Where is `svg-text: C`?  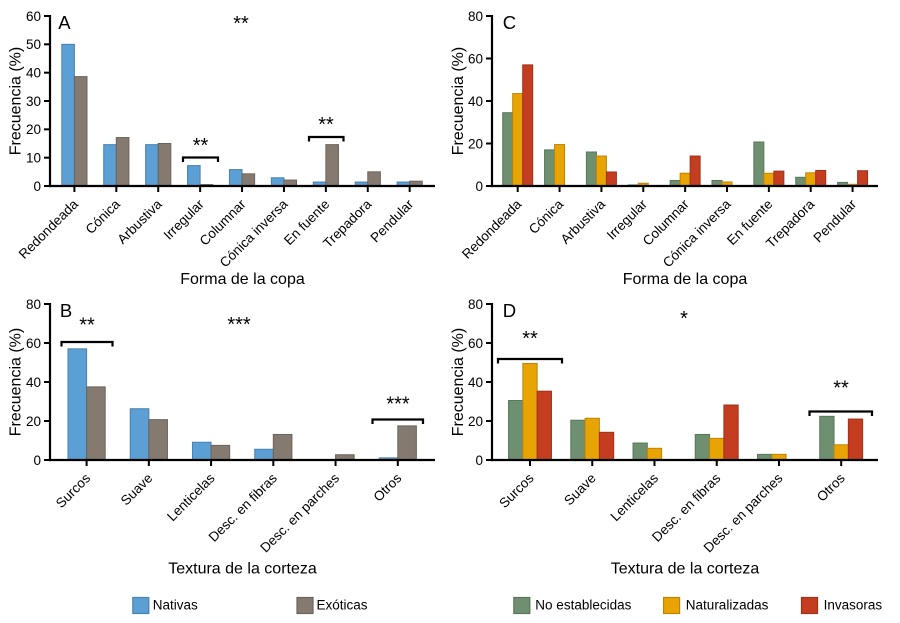 svg-text: C is located at coordinates (509, 22).